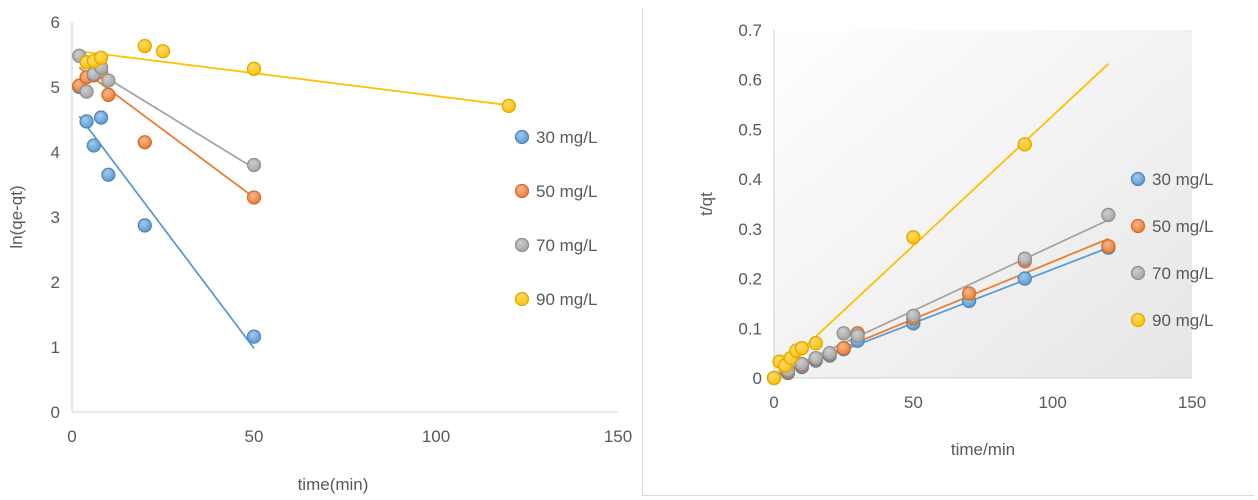 The height and width of the screenshot is (500, 1258). What do you see at coordinates (55, 217) in the screenshot?
I see `y-tick-label: 3` at bounding box center [55, 217].